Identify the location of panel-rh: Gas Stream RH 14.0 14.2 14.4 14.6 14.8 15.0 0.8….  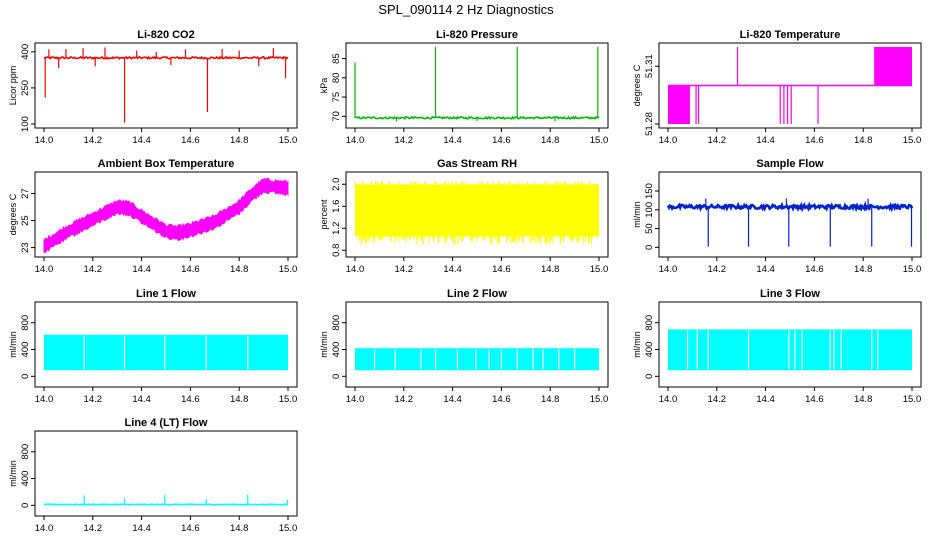
(464, 216).